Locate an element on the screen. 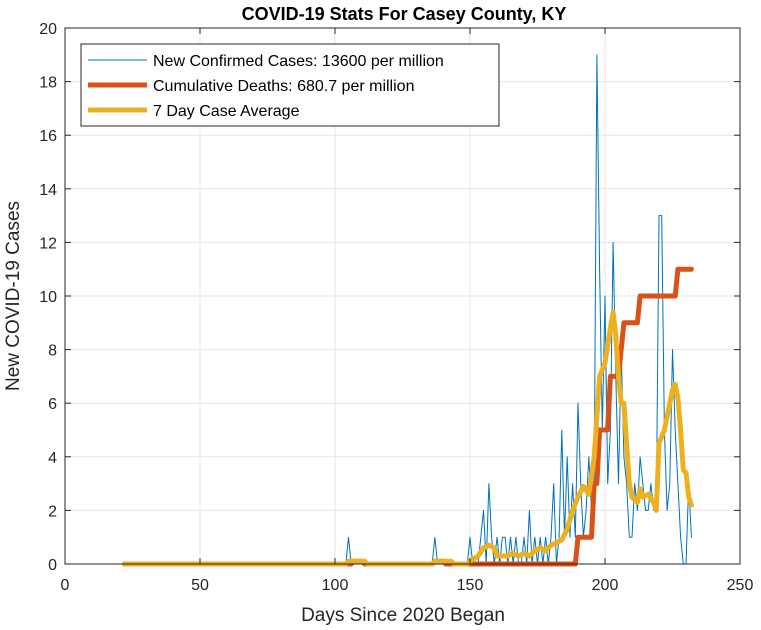 The image size is (761, 630). y-axis-label: New COVID-19 Cases is located at coordinates (13, 296).